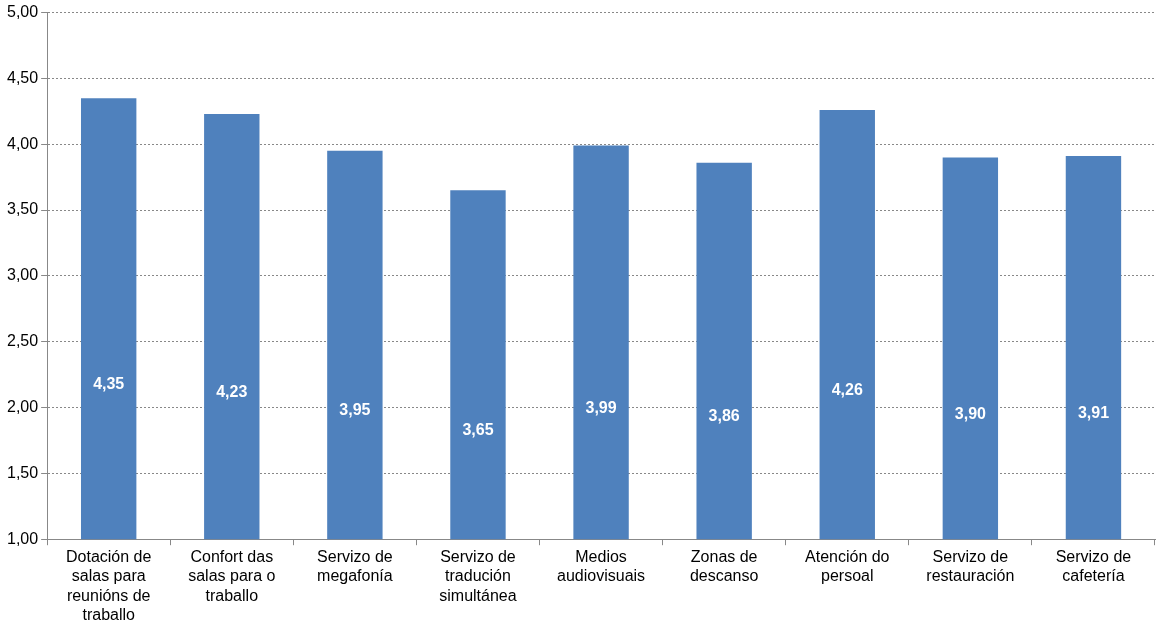 The width and height of the screenshot is (1167, 632). Describe the element at coordinates (724, 566) in the screenshot. I see `x-tick-label: Zonas de descanso` at that location.